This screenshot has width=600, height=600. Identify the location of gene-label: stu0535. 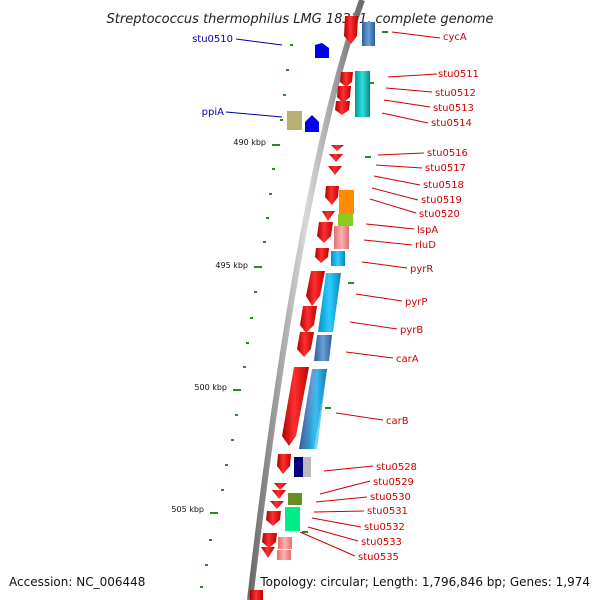
(378, 557).